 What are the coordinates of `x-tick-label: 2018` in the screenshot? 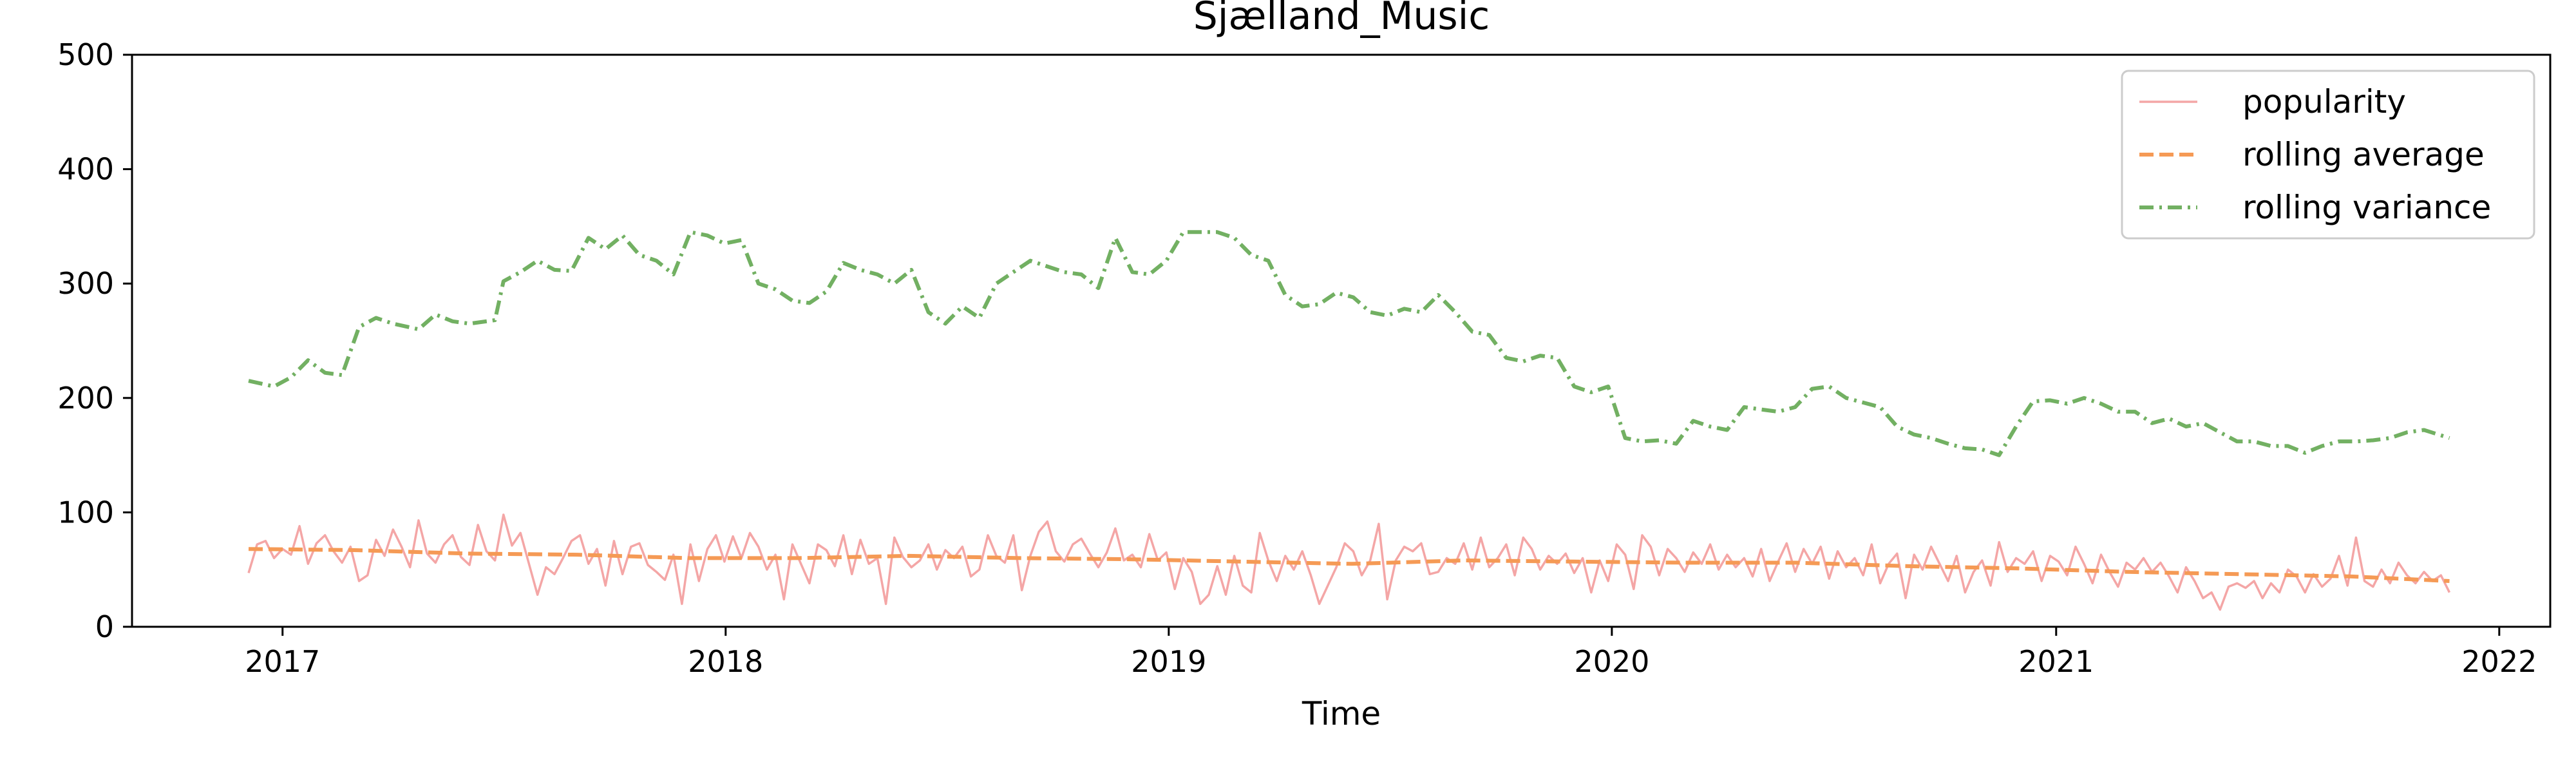 It's located at (725, 661).